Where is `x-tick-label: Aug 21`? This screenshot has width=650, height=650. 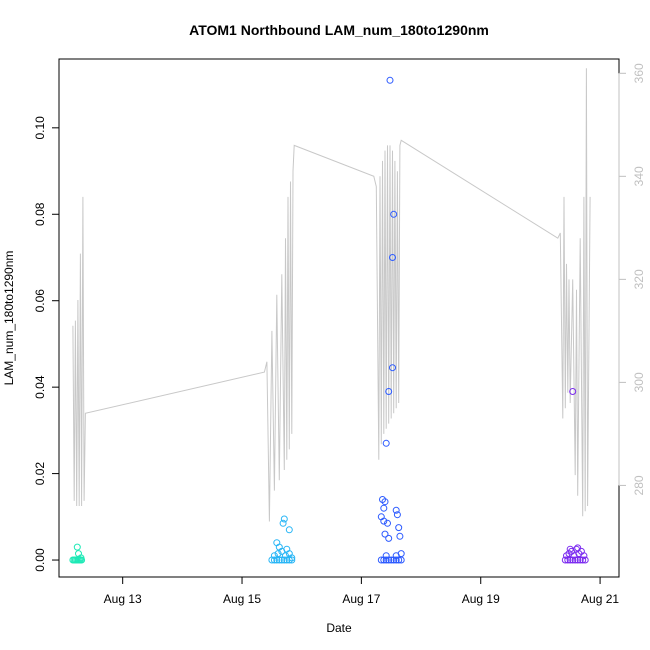
x-tick-label: Aug 21 is located at coordinates (600, 599).